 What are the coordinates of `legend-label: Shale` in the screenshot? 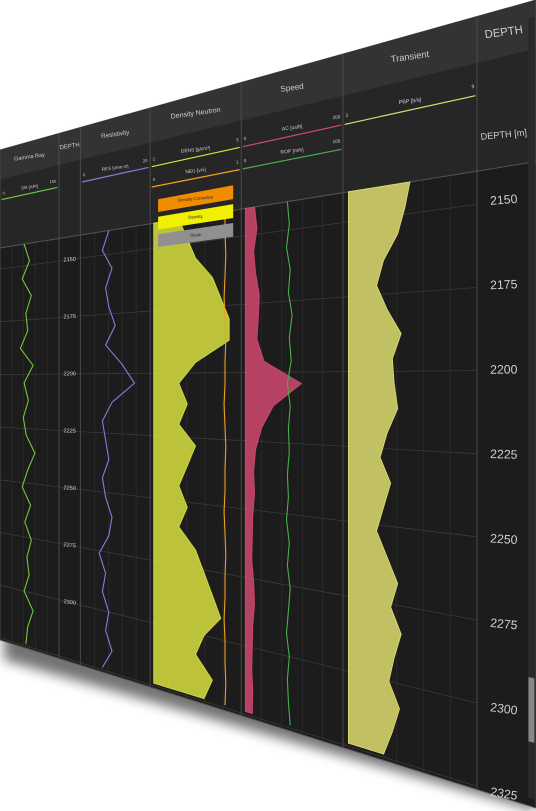 It's located at (196, 235).